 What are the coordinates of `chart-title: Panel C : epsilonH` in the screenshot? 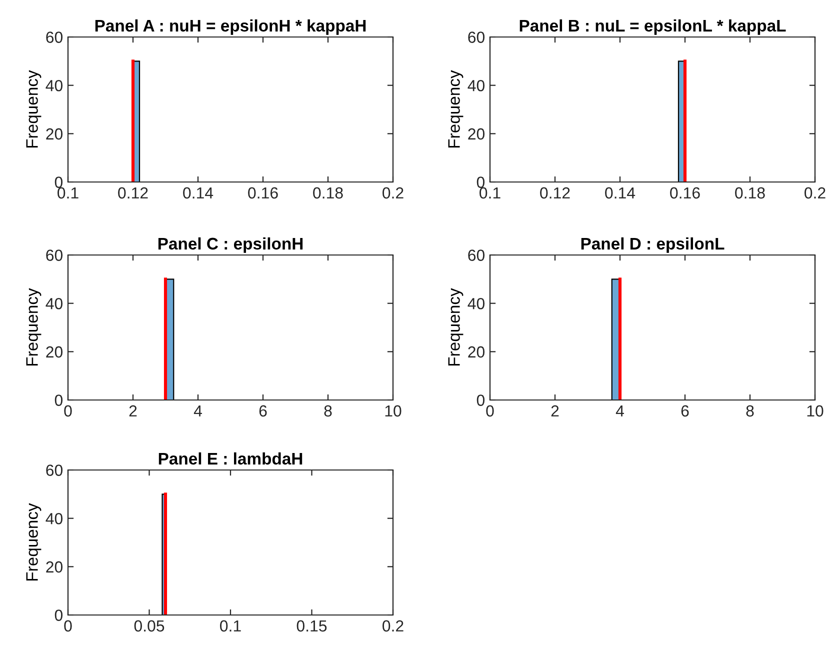 It's located at (230, 245).